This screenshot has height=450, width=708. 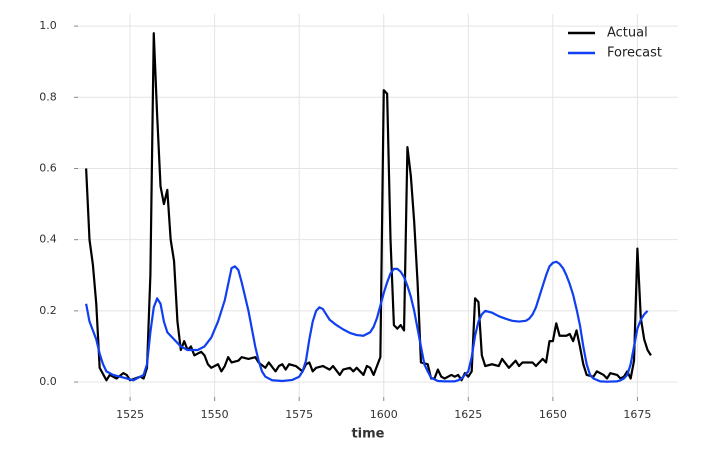 What do you see at coordinates (48, 96) in the screenshot?
I see `y-tick-label: 0.8` at bounding box center [48, 96].